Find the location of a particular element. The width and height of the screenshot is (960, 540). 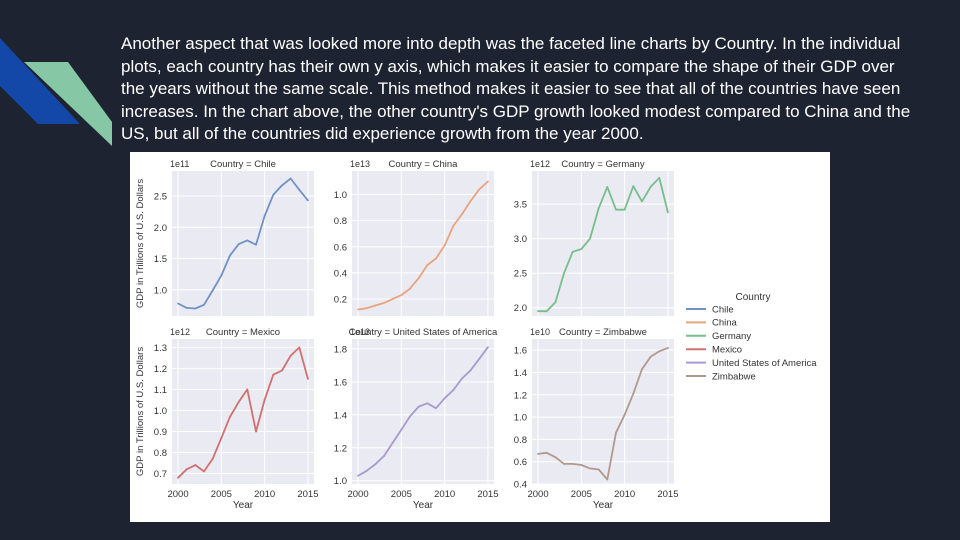

y-tick-label: 1.6 is located at coordinates (520, 351).